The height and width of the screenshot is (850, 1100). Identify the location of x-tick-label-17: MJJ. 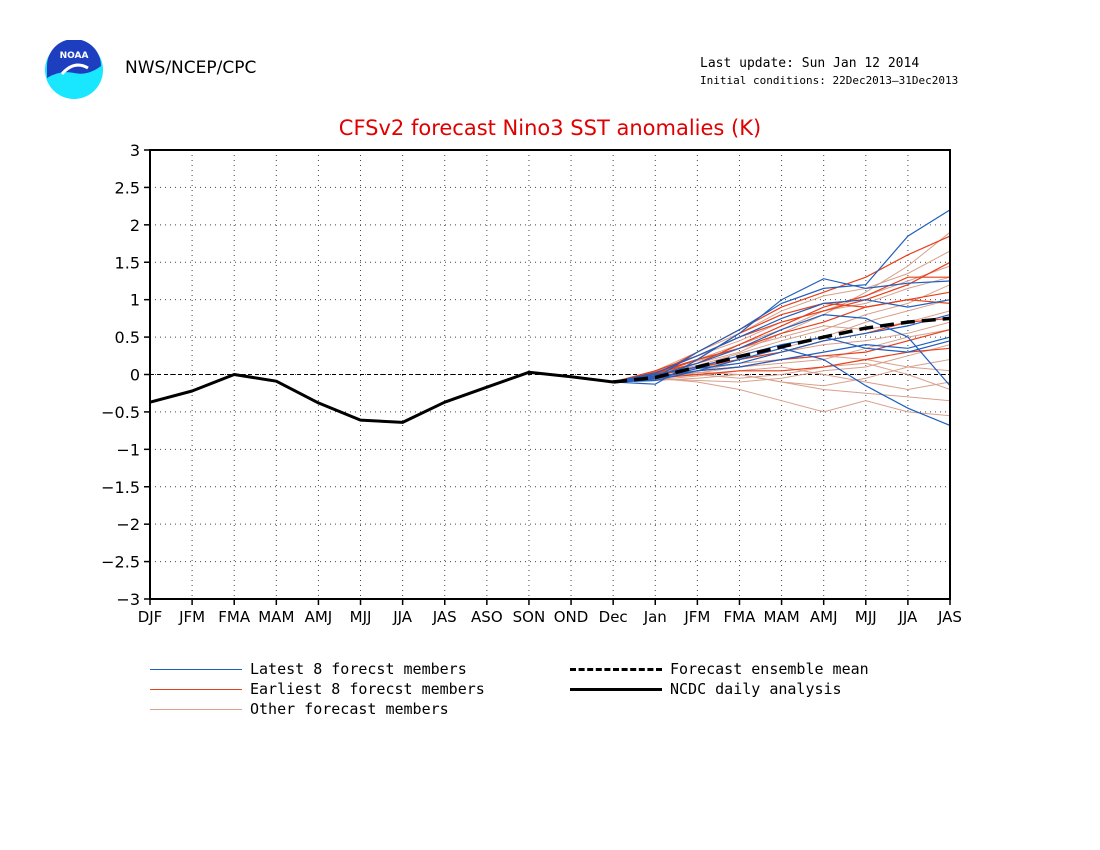
(866, 617).